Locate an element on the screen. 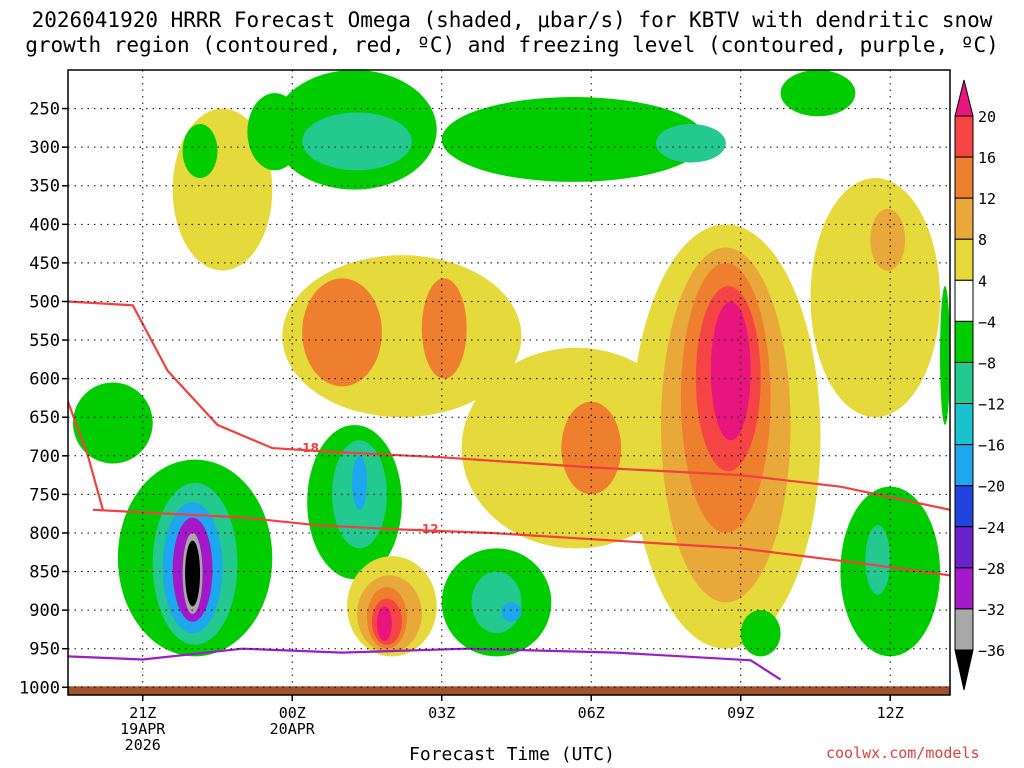 This screenshot has width=1024, height=768. y-tick-label: 300 is located at coordinates (44, 148).